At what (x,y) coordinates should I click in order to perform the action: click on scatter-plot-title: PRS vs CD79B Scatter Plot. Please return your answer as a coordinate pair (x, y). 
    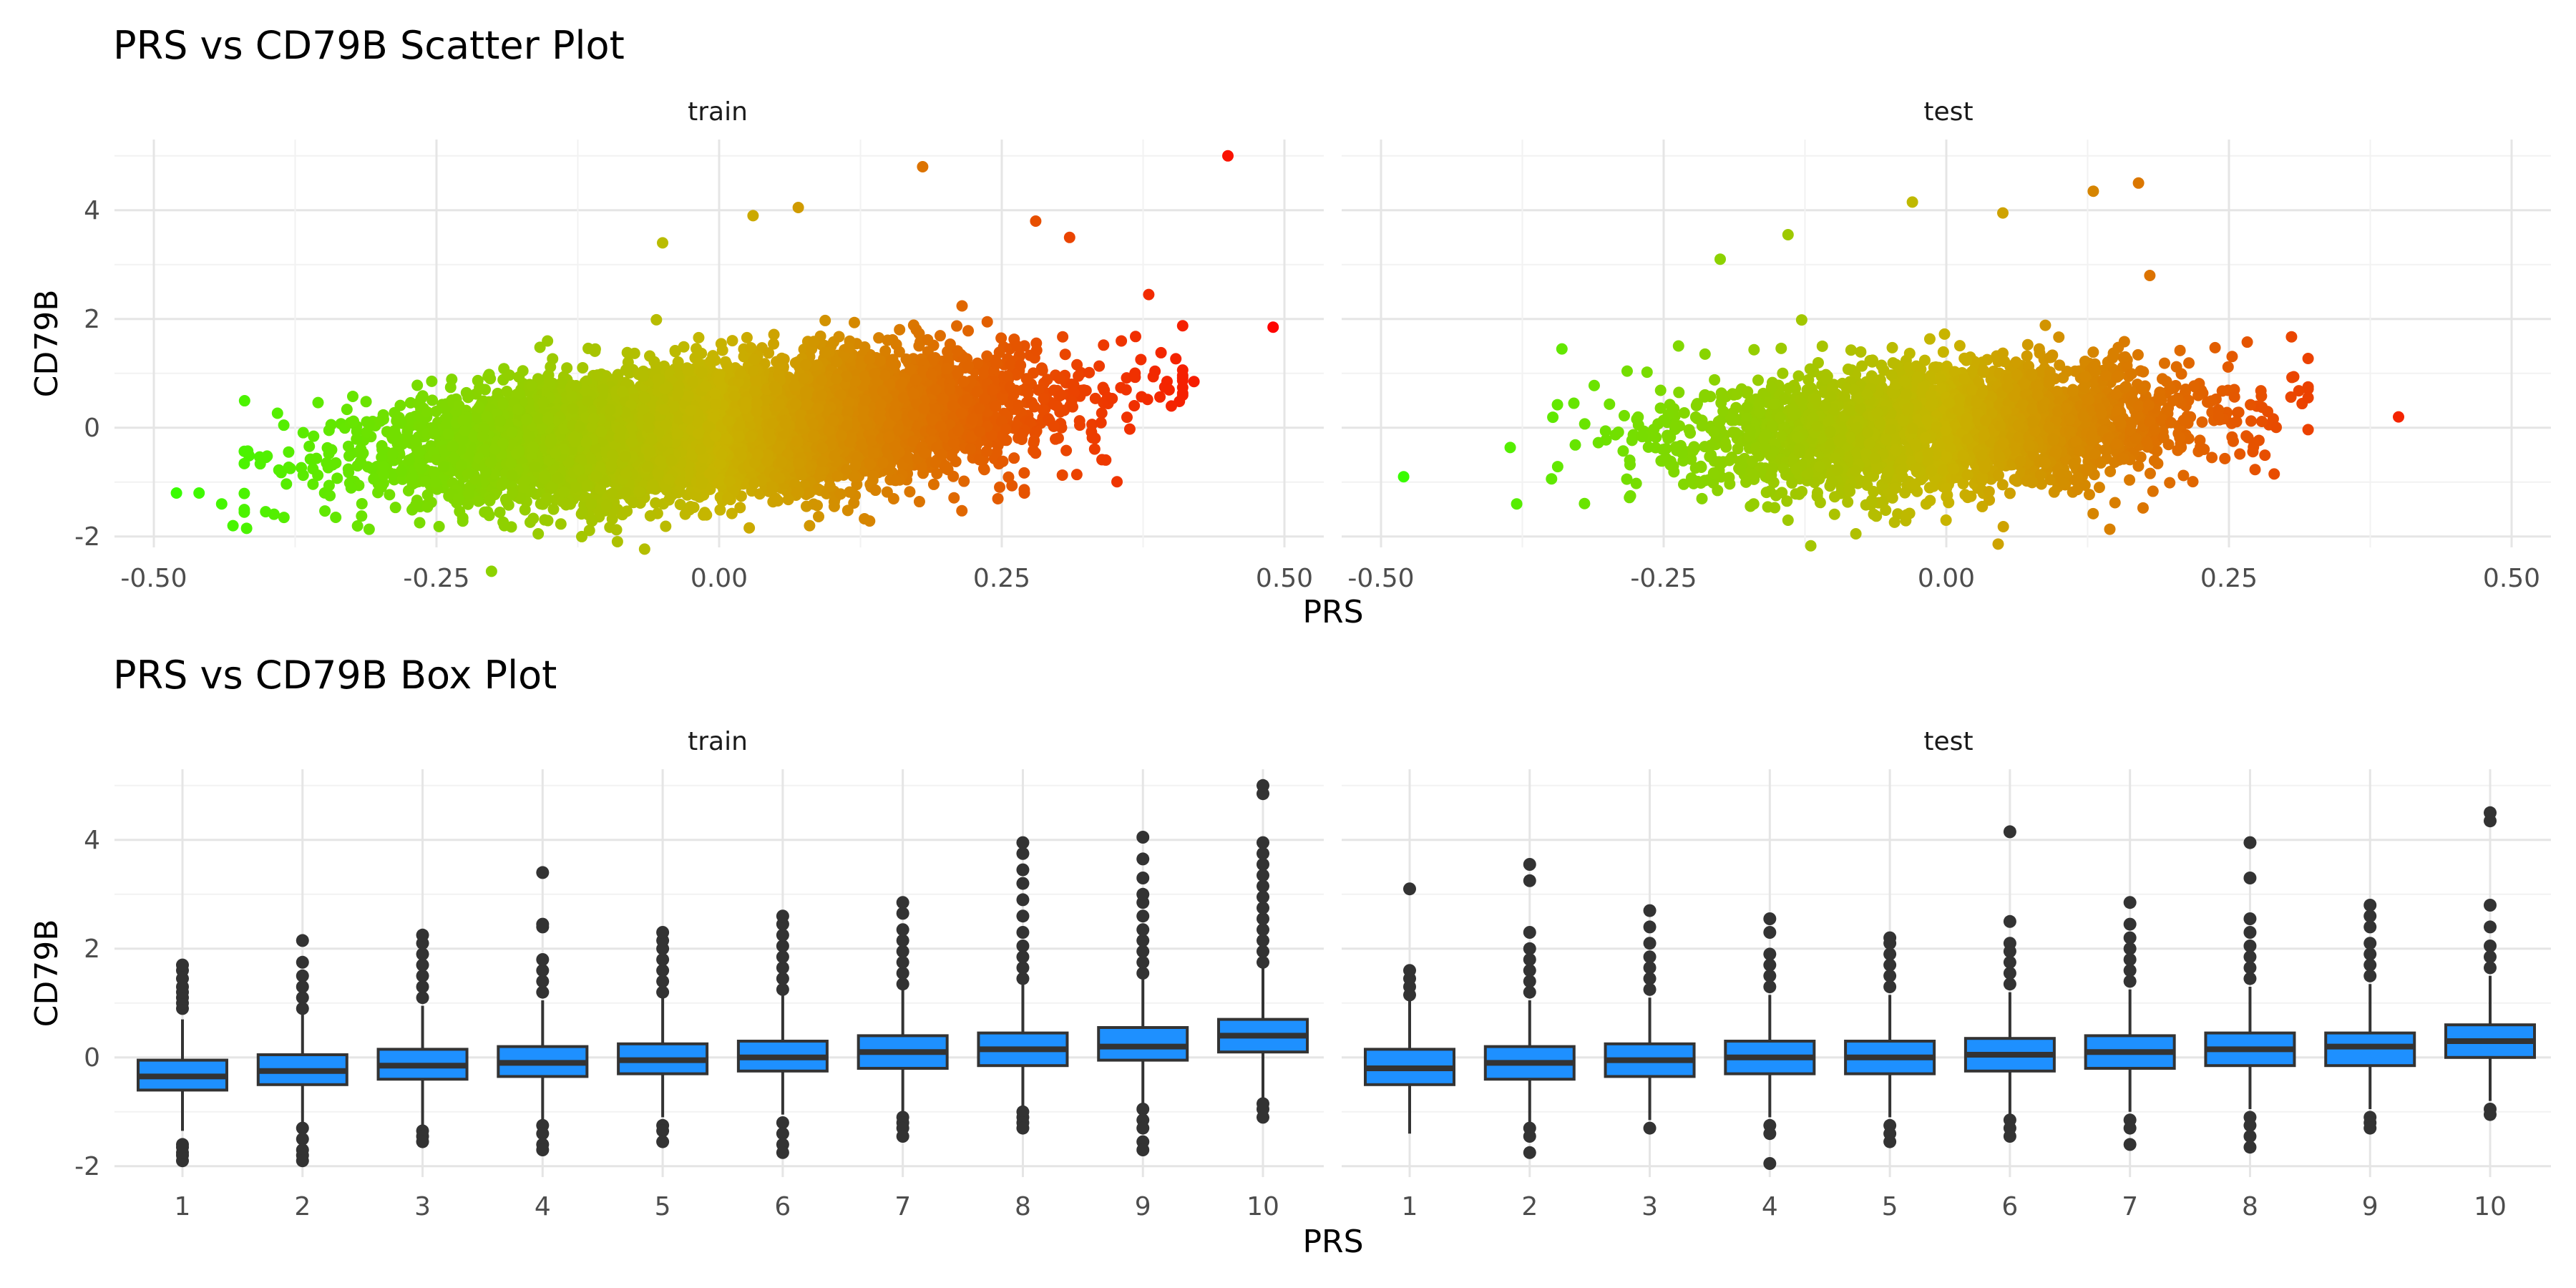
    Looking at the image, I should click on (369, 45).